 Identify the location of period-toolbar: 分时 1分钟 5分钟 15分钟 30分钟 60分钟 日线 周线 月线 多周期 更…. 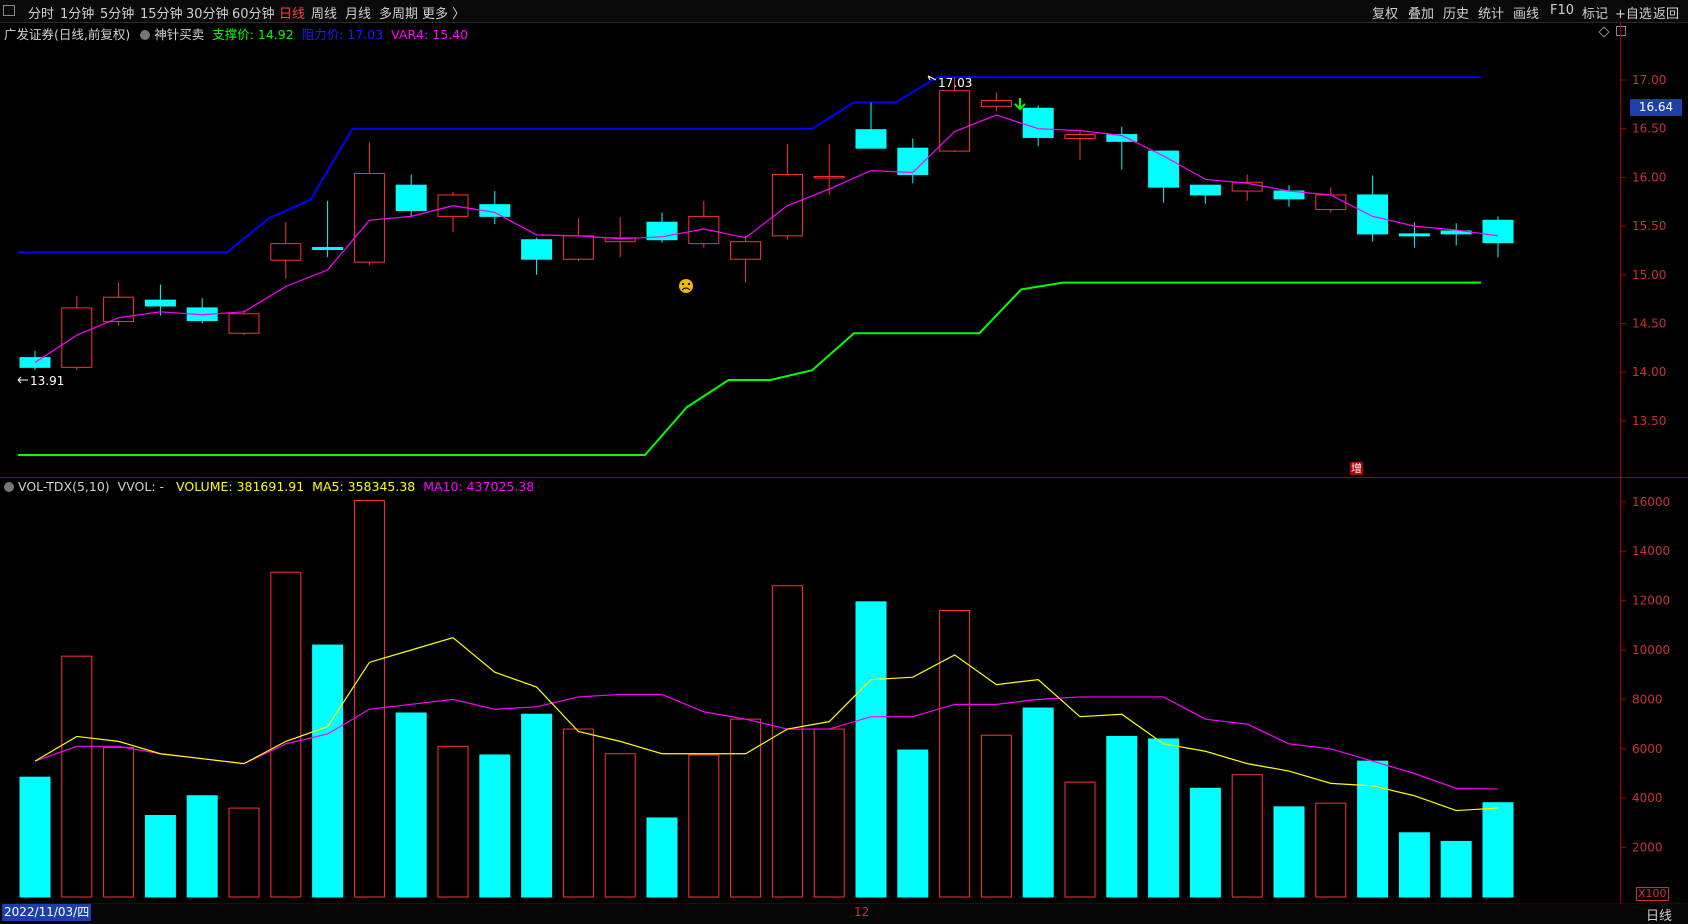
(844, 11).